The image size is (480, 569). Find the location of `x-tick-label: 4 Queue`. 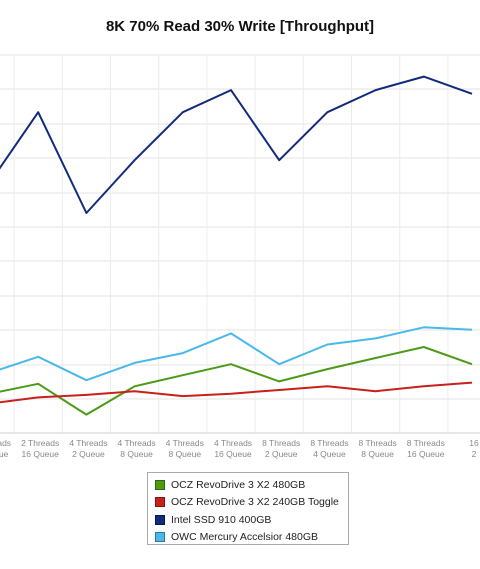

x-tick-label: 4 Queue is located at coordinates (329, 454).